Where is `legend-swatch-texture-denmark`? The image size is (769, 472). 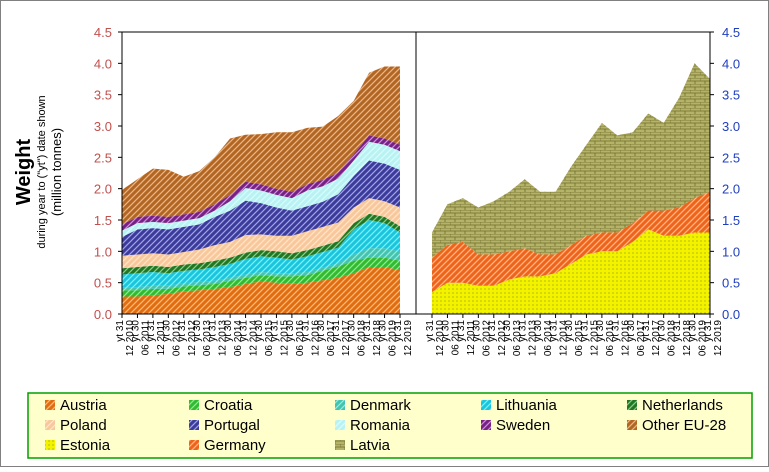
legend-swatch-texture-denmark is located at coordinates (340, 405).